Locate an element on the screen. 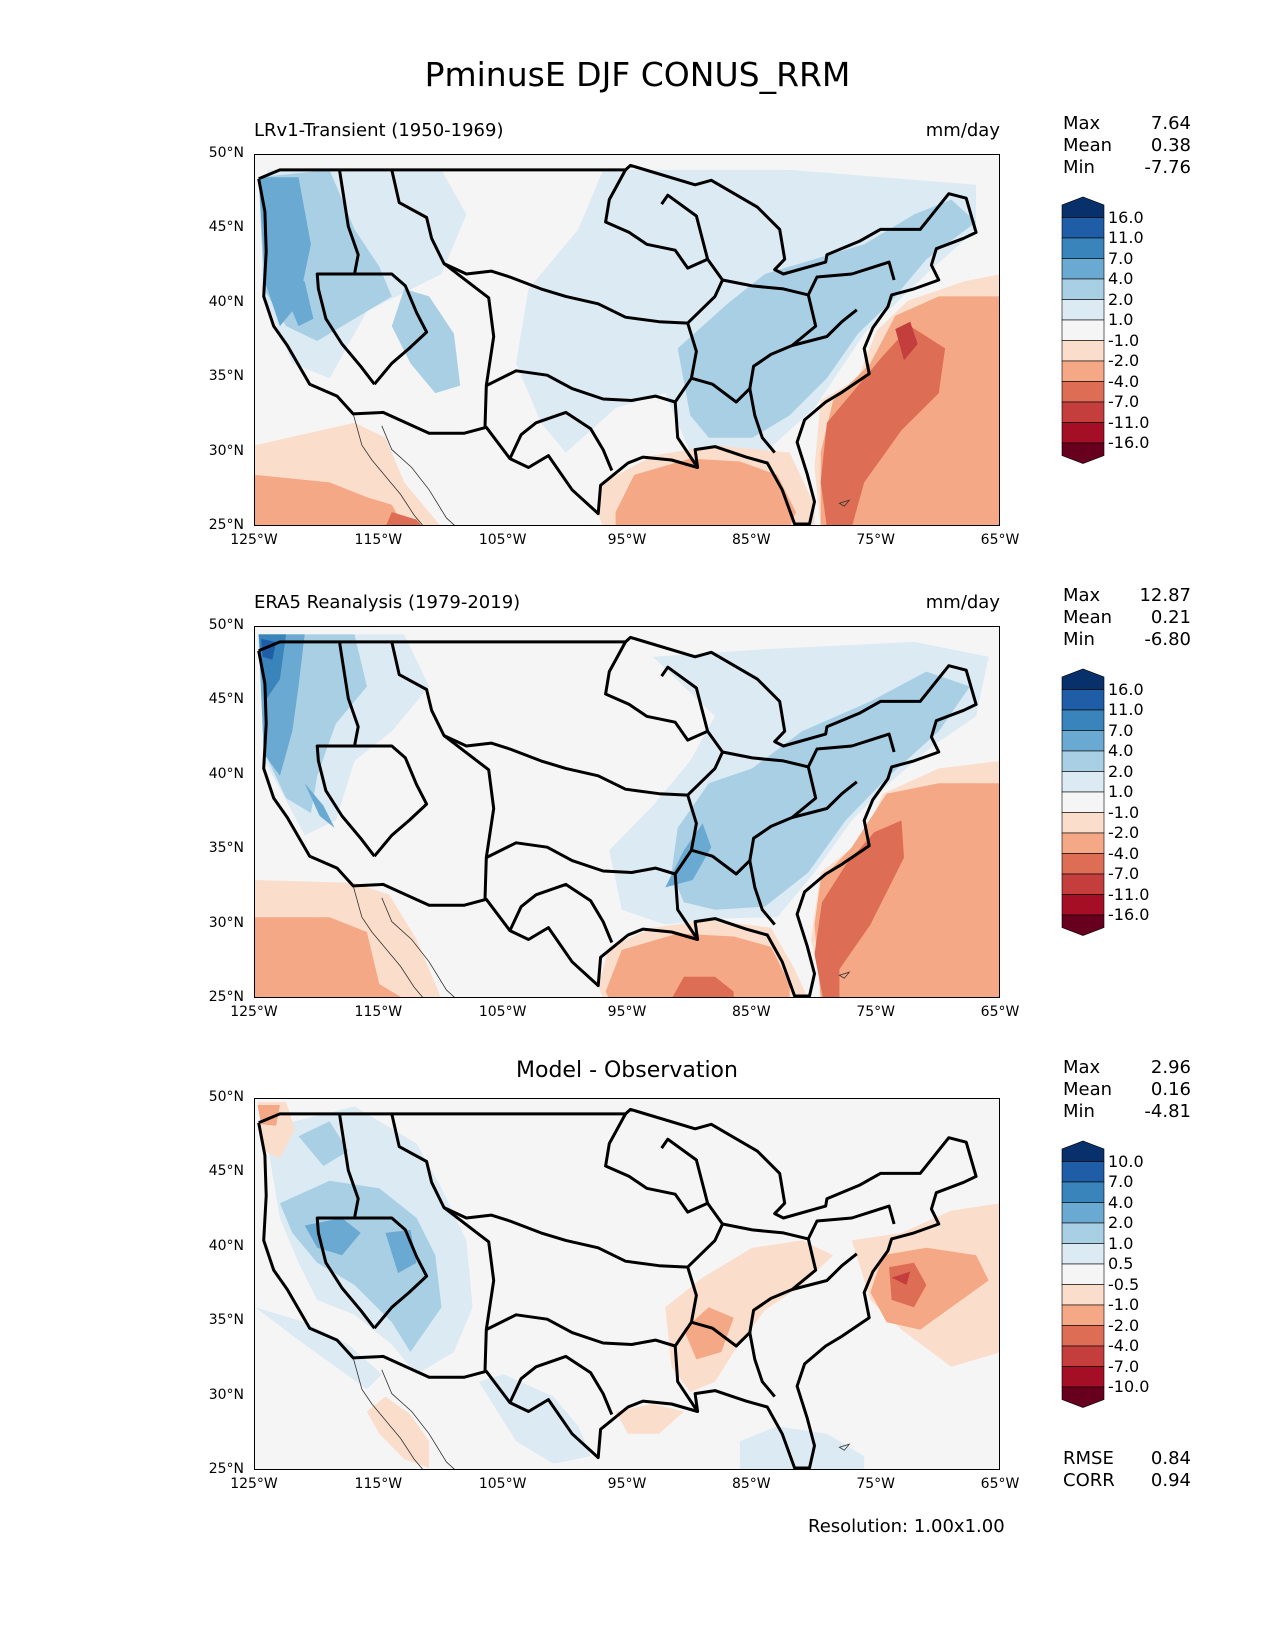 The width and height of the screenshot is (1275, 1650). lon-tick-label: 95°W is located at coordinates (627, 1012).